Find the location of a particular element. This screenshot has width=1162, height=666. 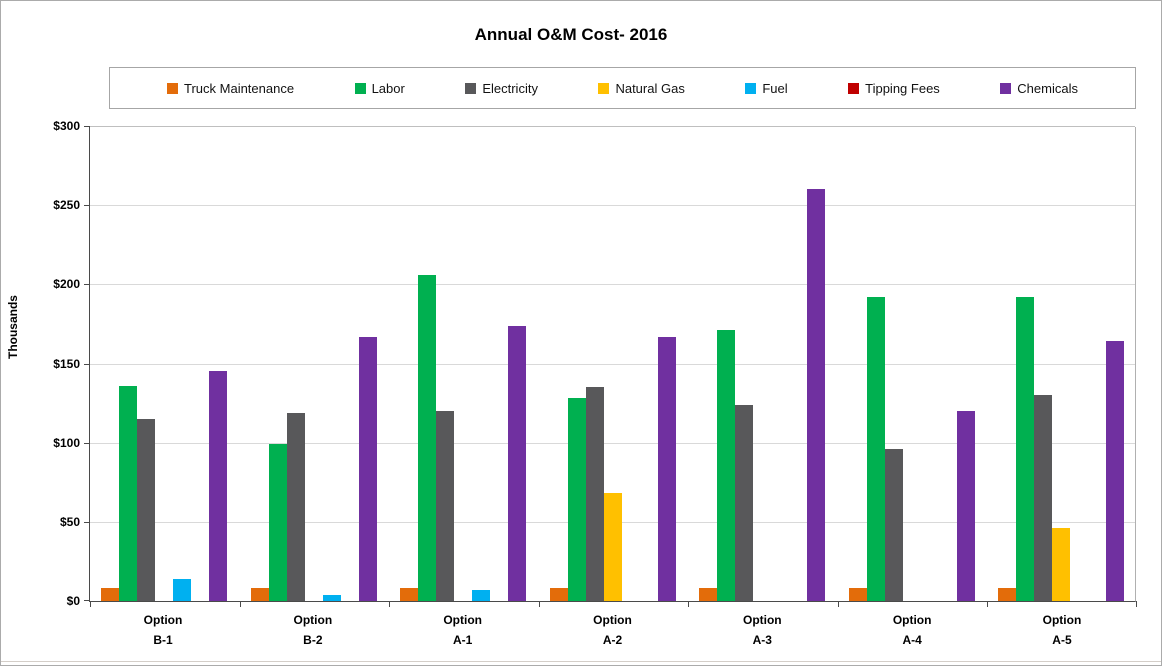

legend-item-tipping-fees: Tipping Fees is located at coordinates (894, 88).